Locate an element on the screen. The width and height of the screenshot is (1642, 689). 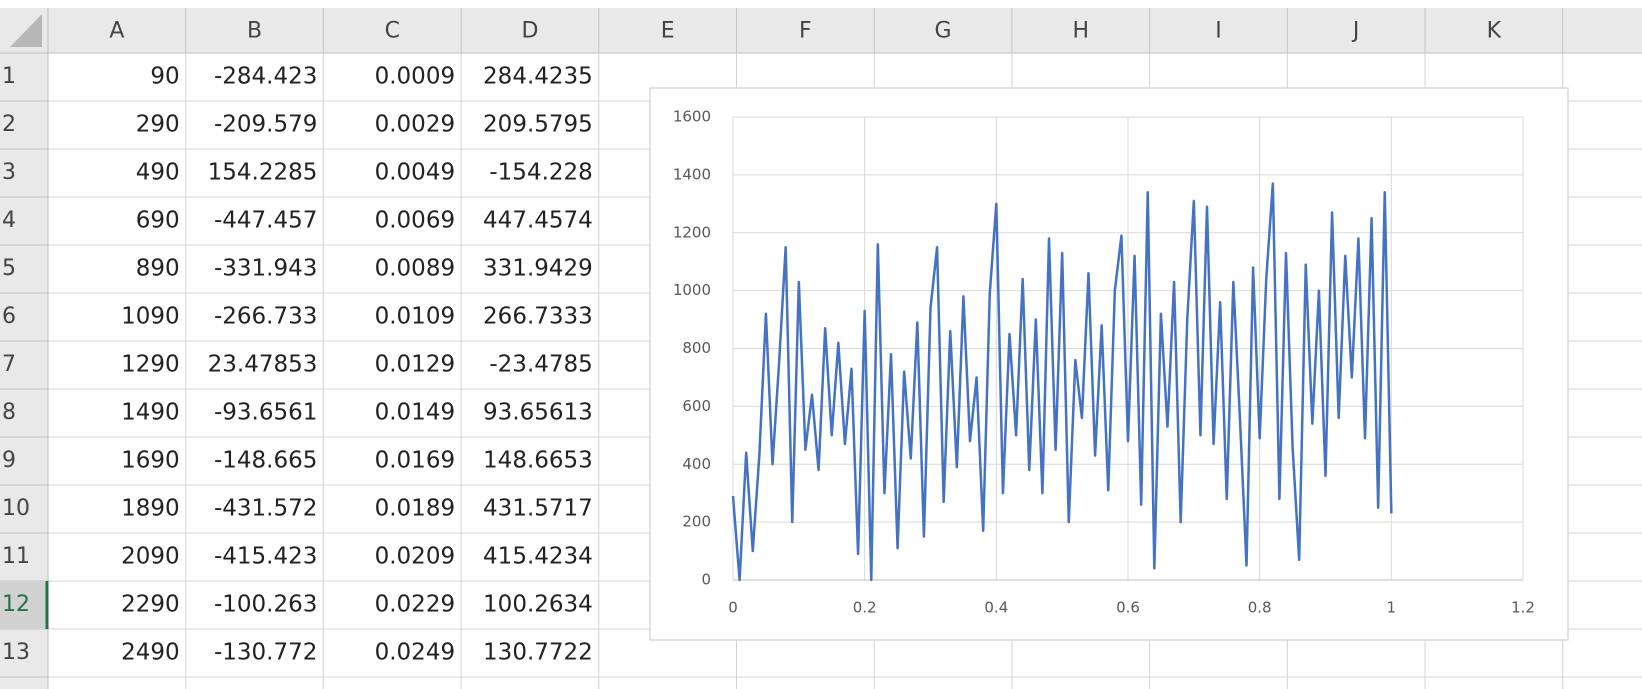
x-tick-label: 0.6 is located at coordinates (1128, 608).